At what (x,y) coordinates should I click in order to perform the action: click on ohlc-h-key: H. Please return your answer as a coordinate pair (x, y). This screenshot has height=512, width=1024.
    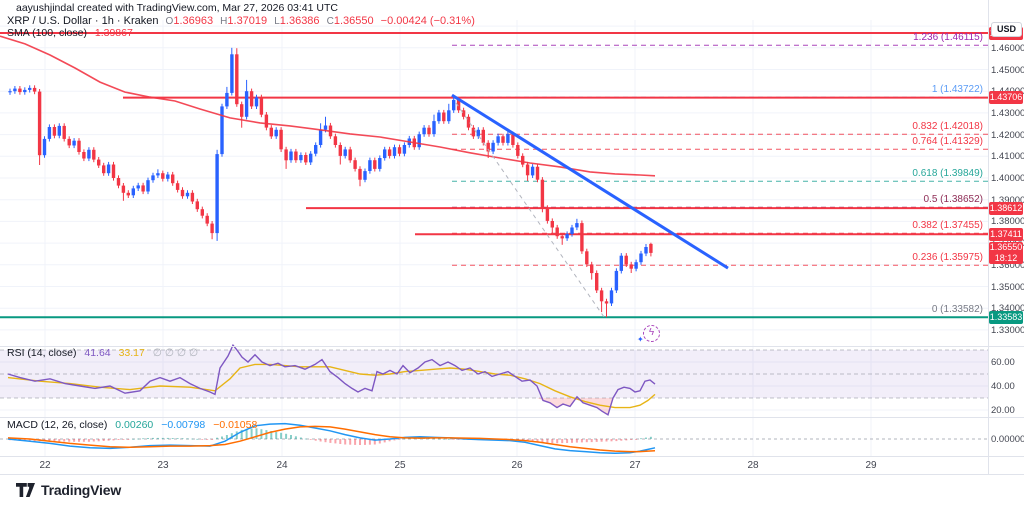
    Looking at the image, I should click on (224, 21).